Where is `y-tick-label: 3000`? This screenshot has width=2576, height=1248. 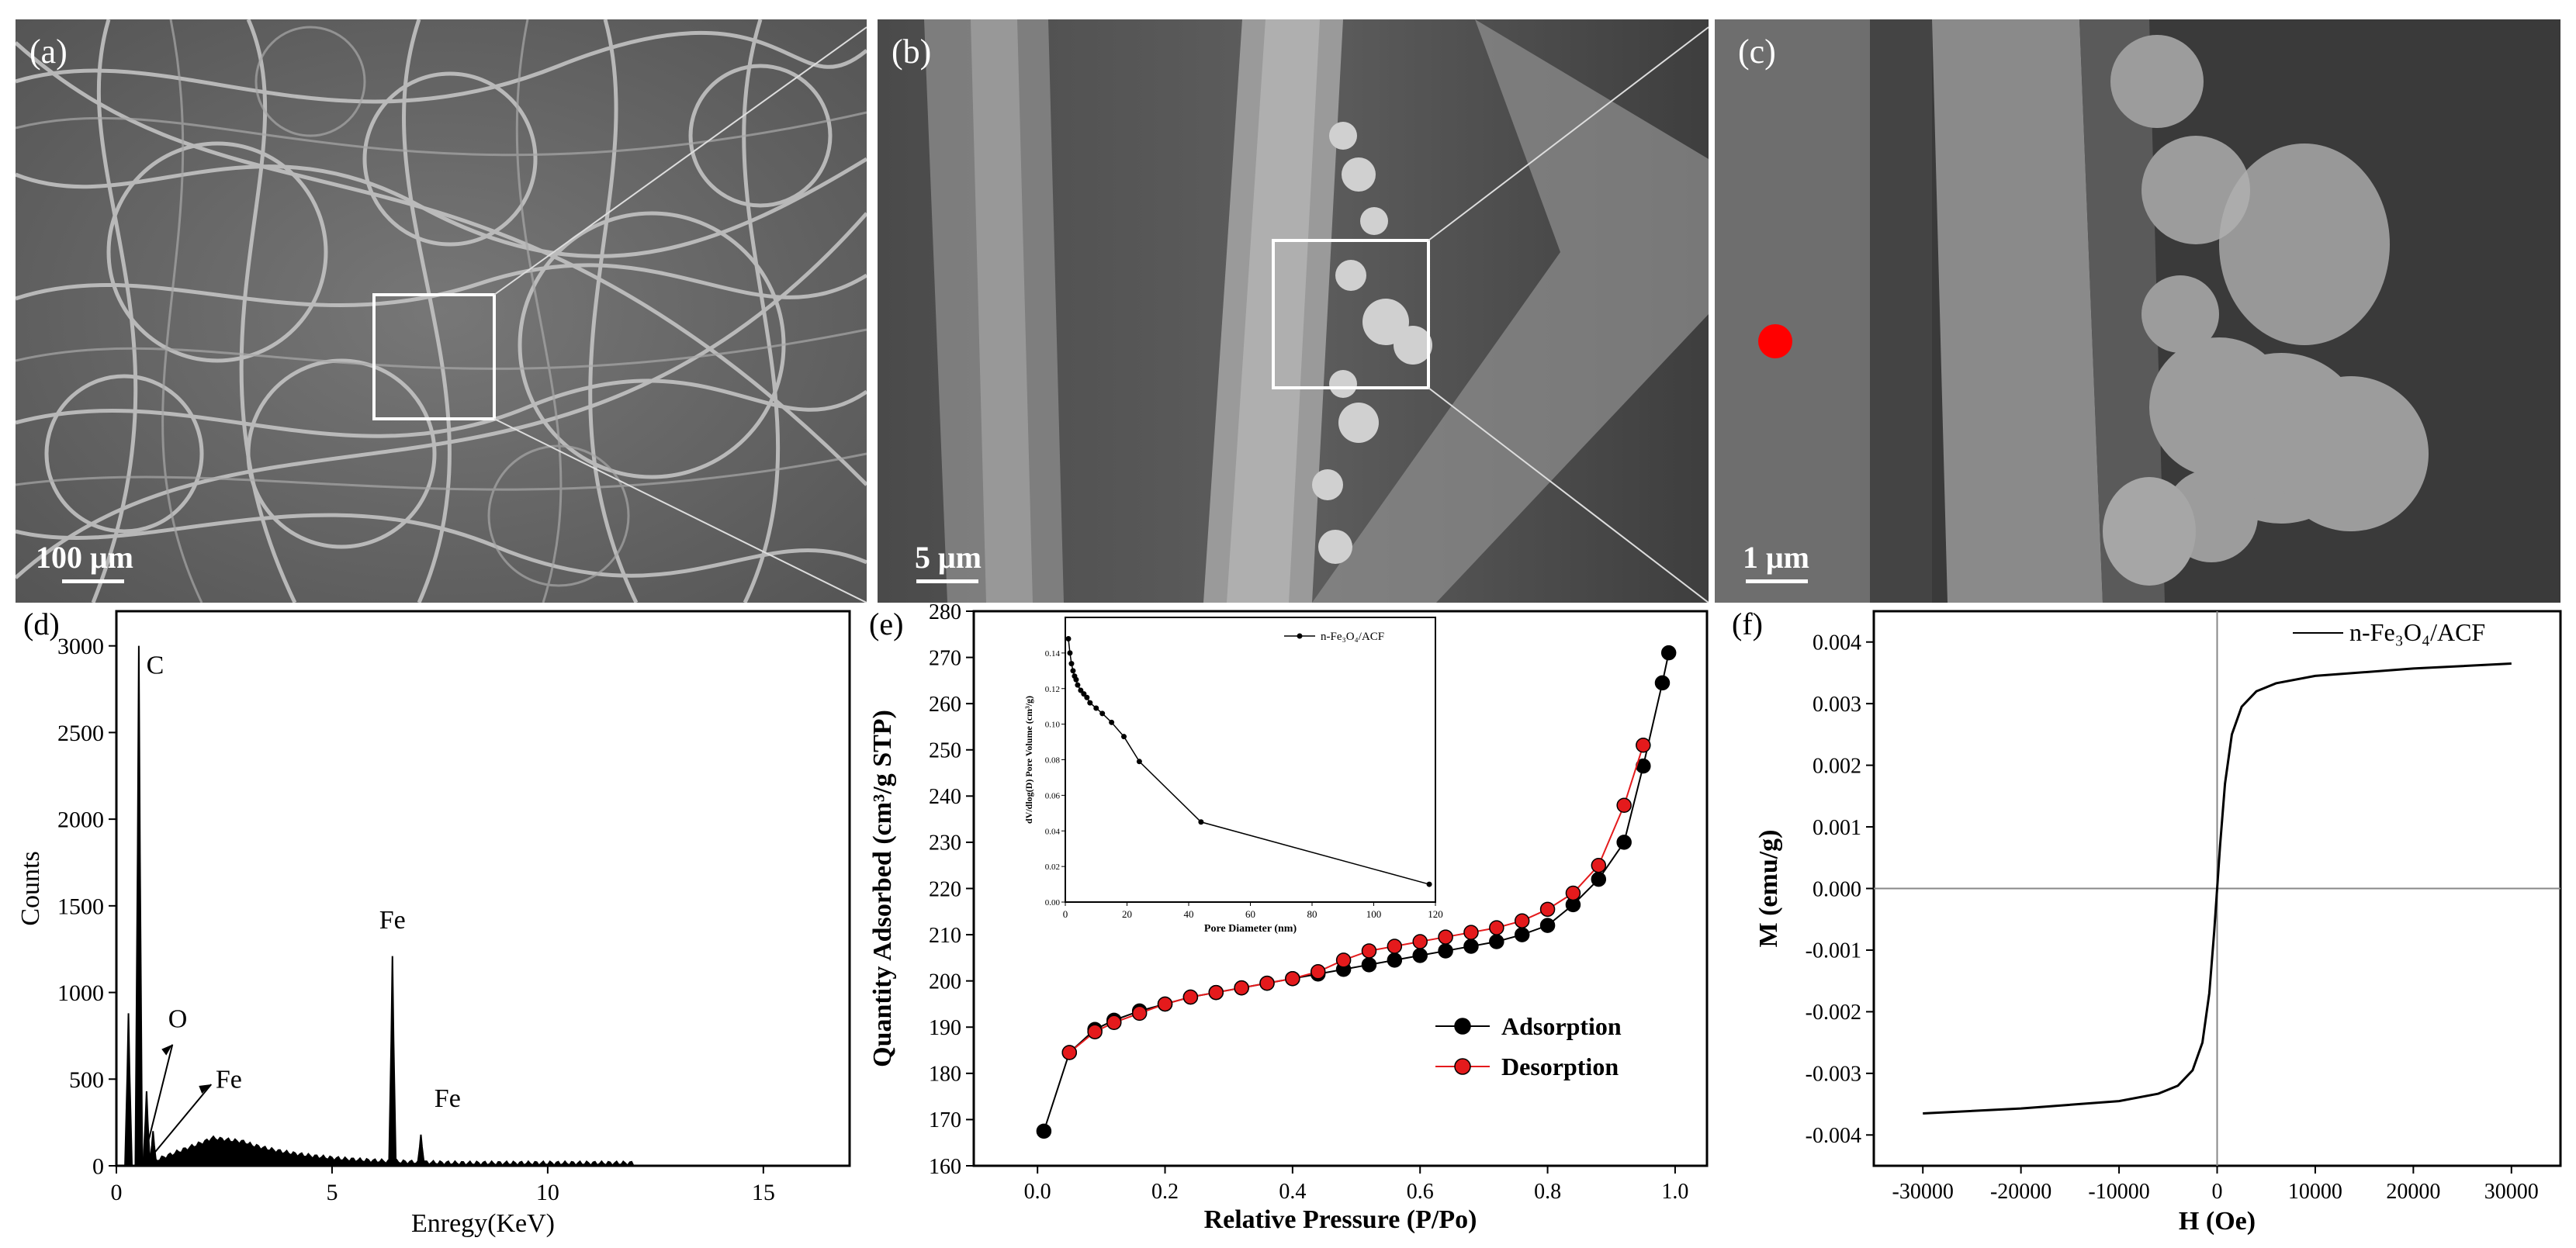
y-tick-label: 3000 is located at coordinates (80, 646).